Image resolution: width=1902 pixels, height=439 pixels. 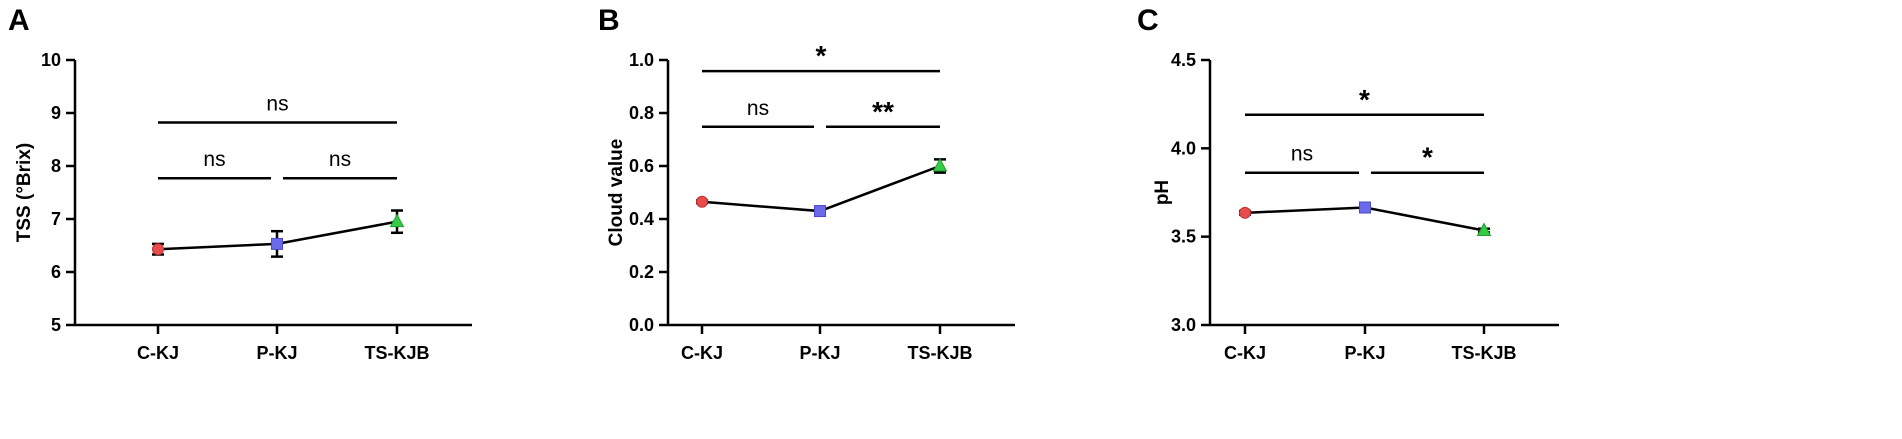 I want to click on panel-letter: C, so click(x=1148, y=20).